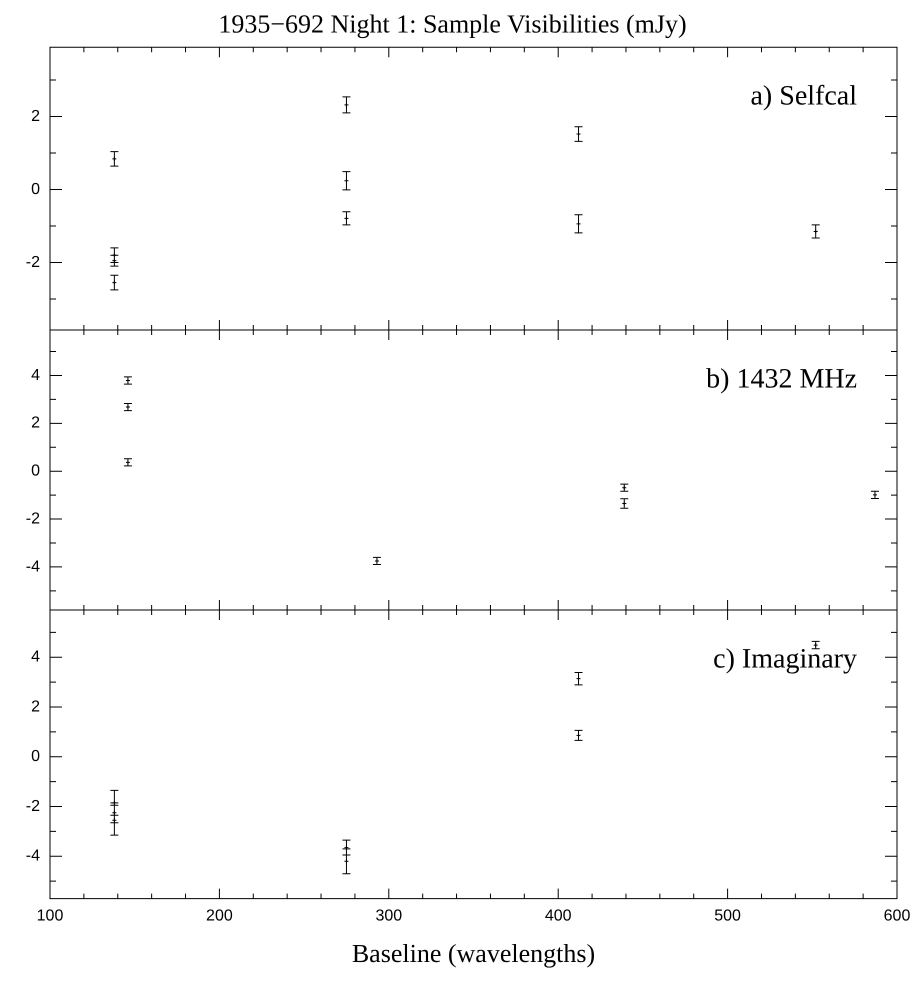 Image resolution: width=916 pixels, height=983 pixels. What do you see at coordinates (728, 916) in the screenshot?
I see `x-tick-label: 500` at bounding box center [728, 916].